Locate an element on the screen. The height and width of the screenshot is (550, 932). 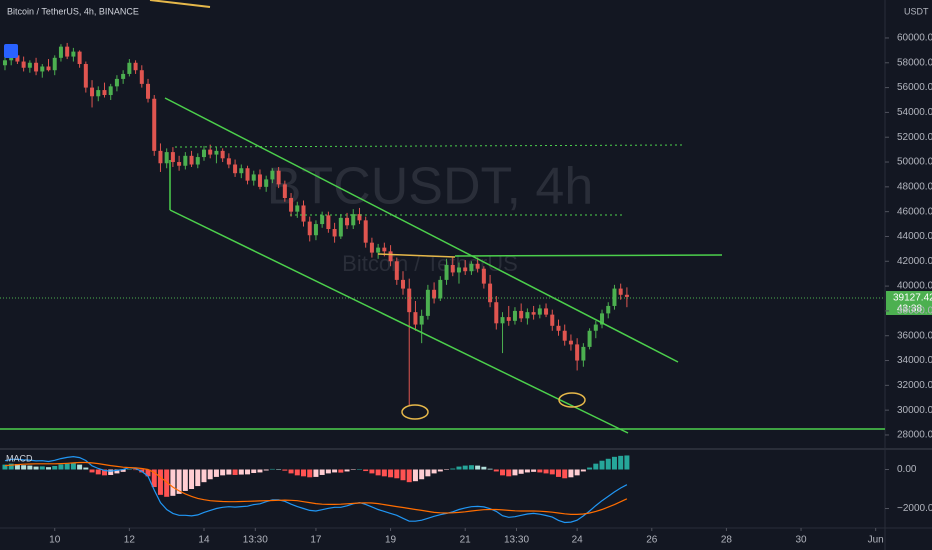
price-label-box is located at coordinates (909, 303).